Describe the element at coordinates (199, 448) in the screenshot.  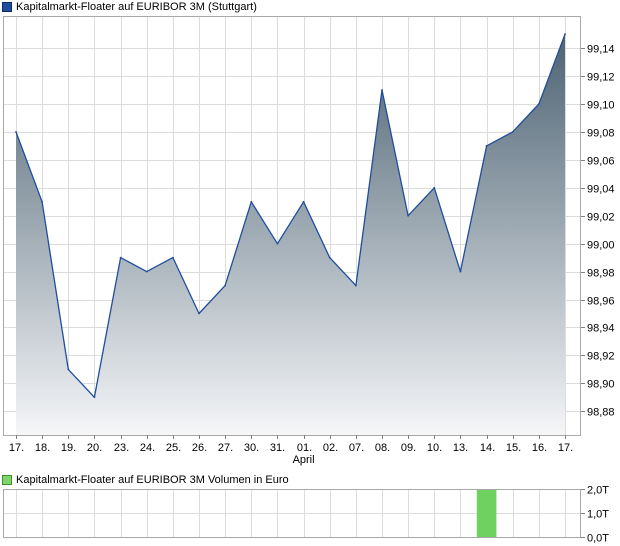
I see `price-x-tick-label: 26.` at that location.